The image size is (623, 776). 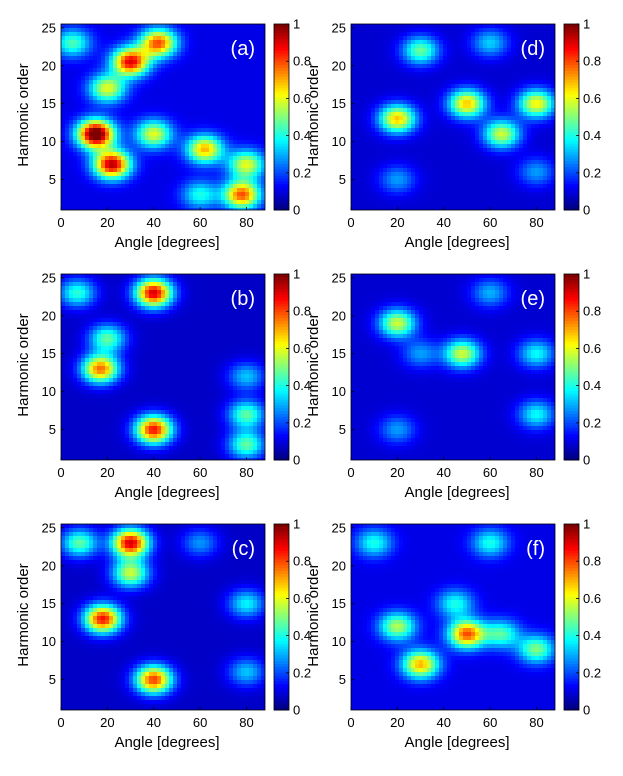 I want to click on panel-label: (f), so click(x=535, y=549).